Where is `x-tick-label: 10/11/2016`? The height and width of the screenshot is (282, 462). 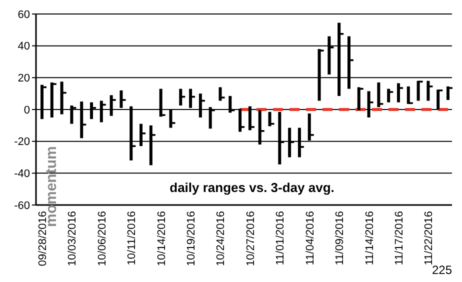
x-tick-label: 10/11/2016 is located at coordinates (132, 238).